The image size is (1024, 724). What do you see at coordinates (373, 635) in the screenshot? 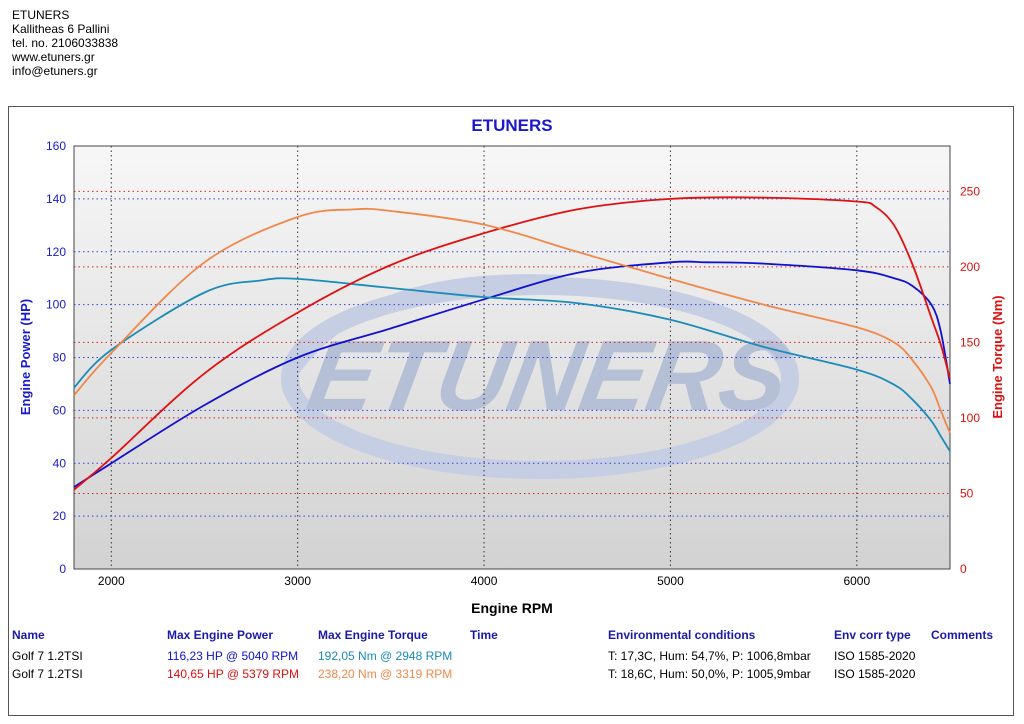
I see `table-header: Max Engine Torque` at bounding box center [373, 635].